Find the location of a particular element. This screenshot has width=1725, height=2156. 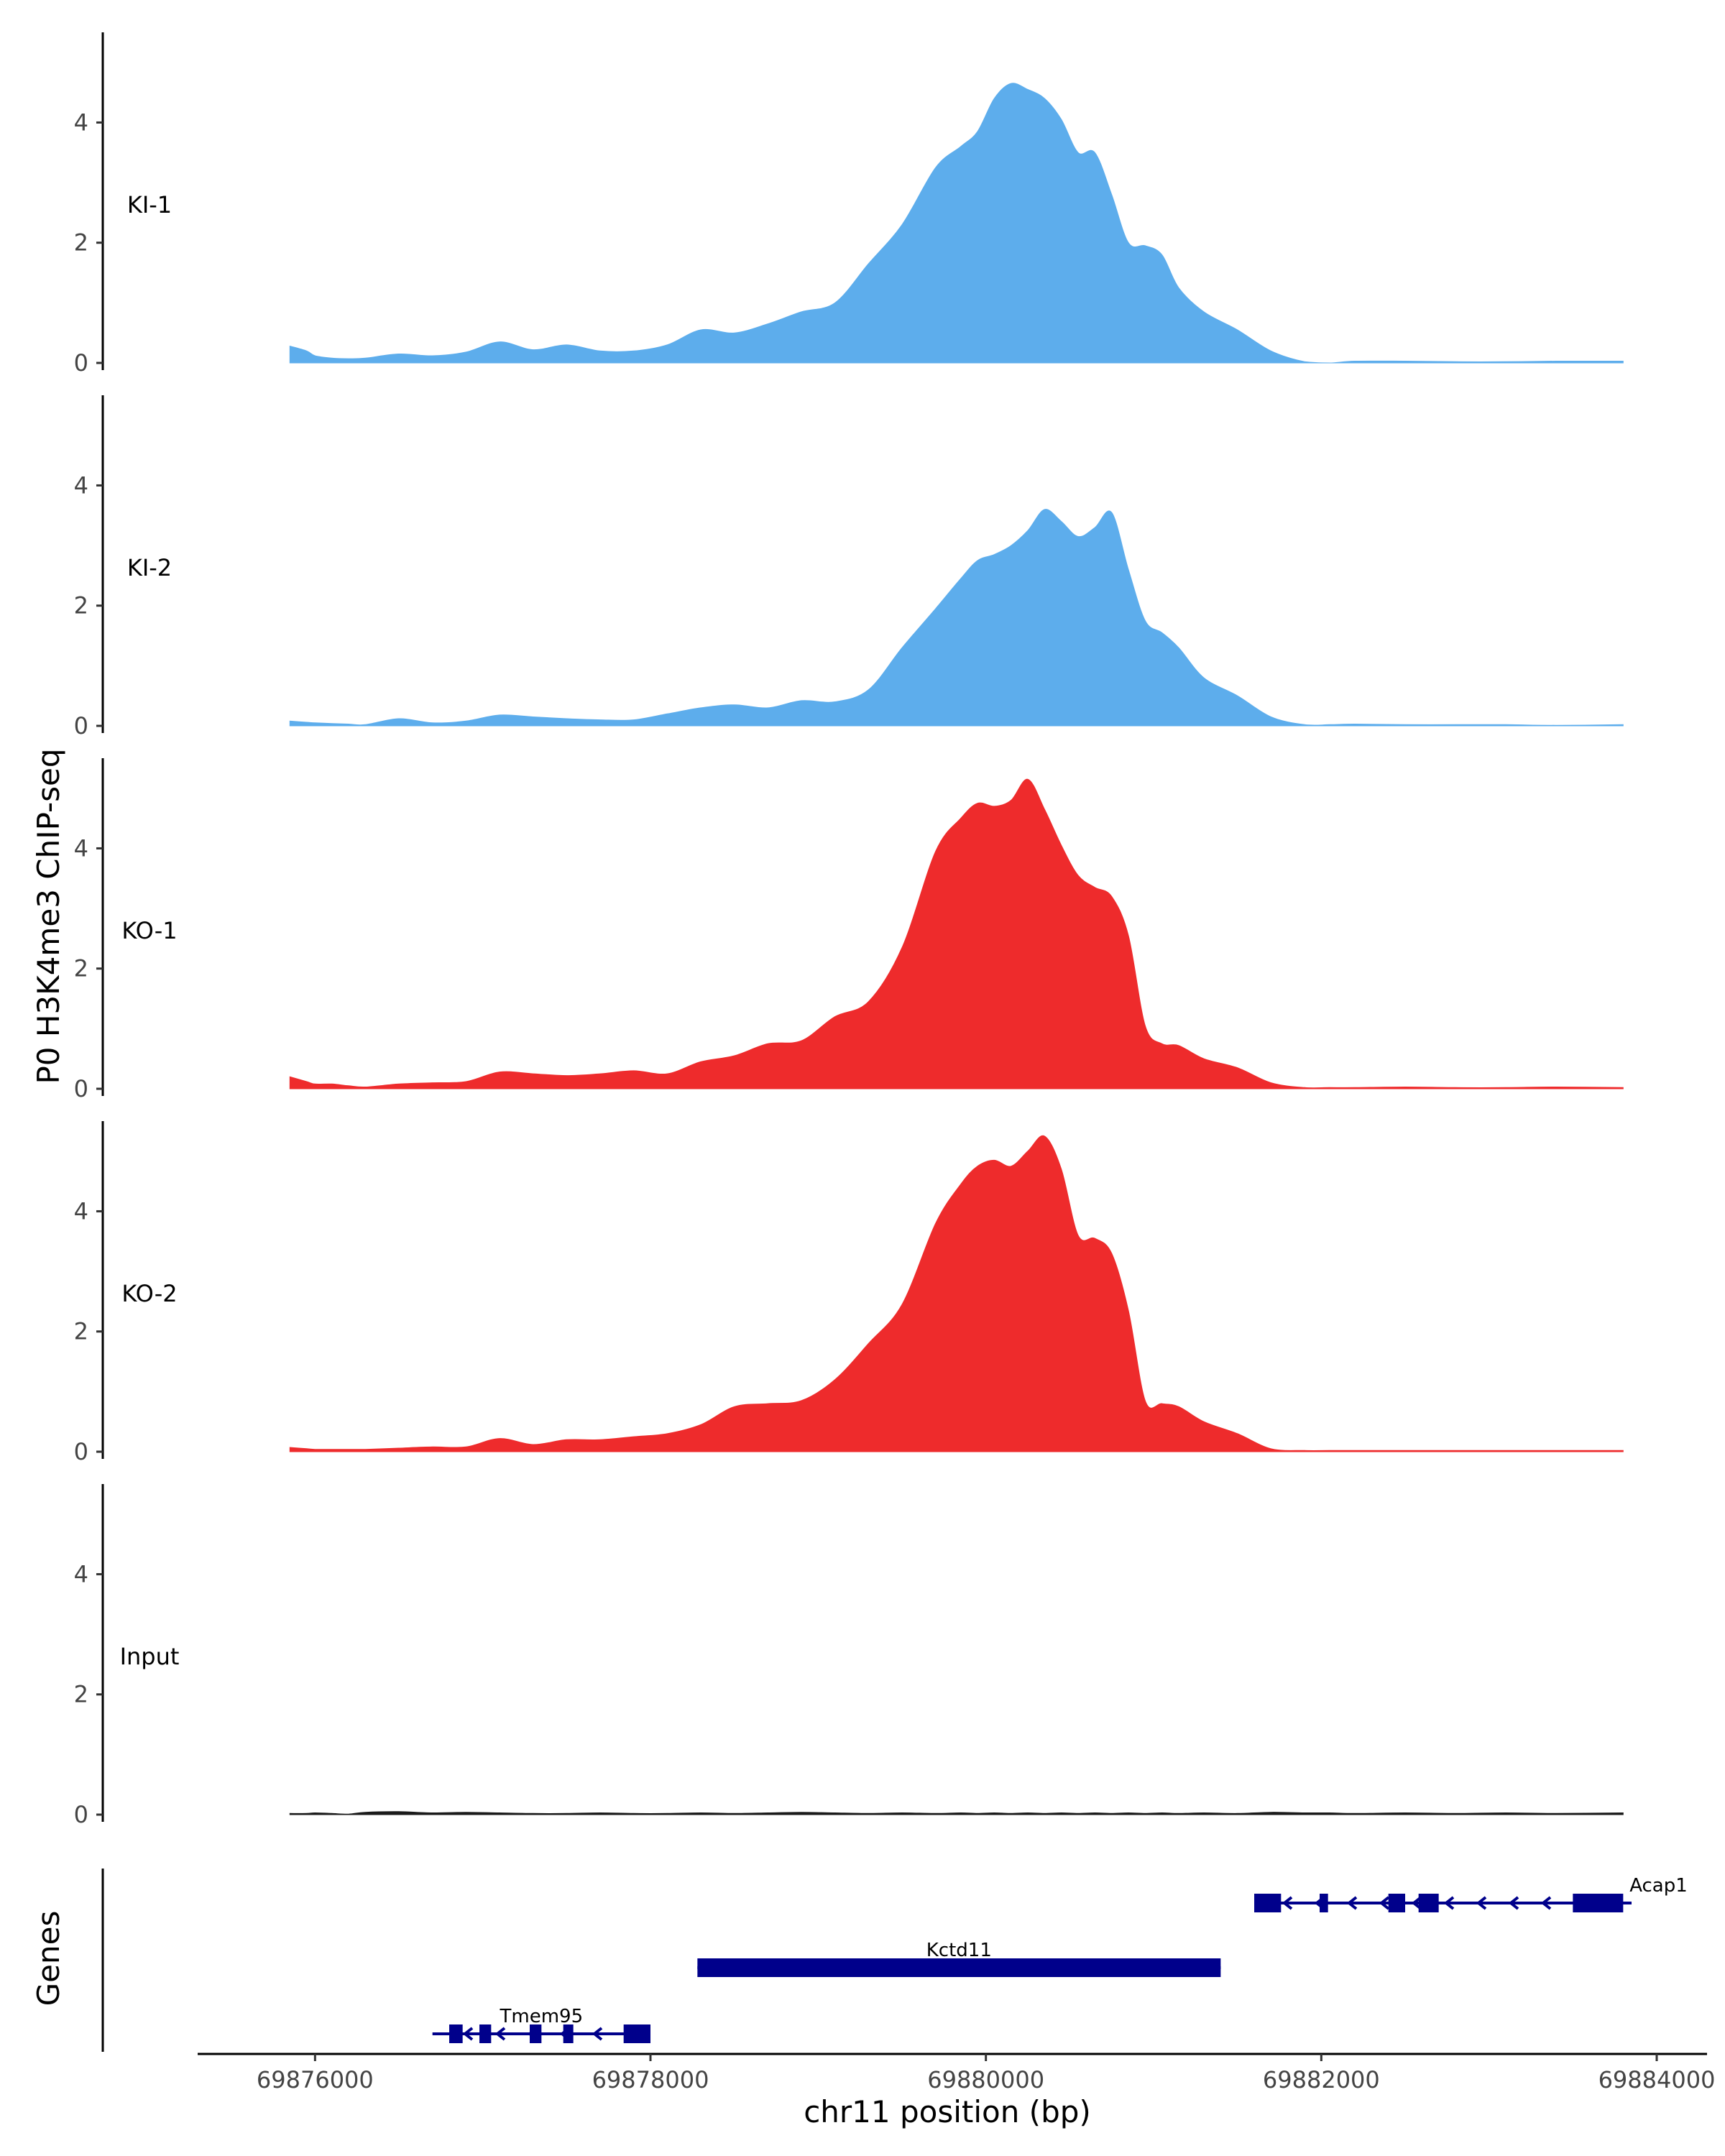

x-tick-label: 69876000 is located at coordinates (315, 2079).